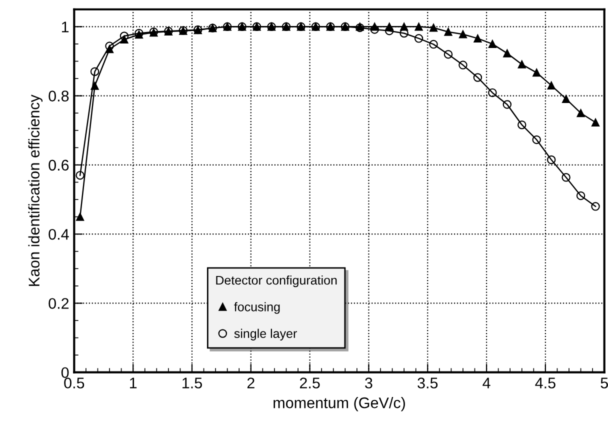 The image size is (608, 427). What do you see at coordinates (65, 27) in the screenshot?
I see `y-tick-label: 1` at bounding box center [65, 27].